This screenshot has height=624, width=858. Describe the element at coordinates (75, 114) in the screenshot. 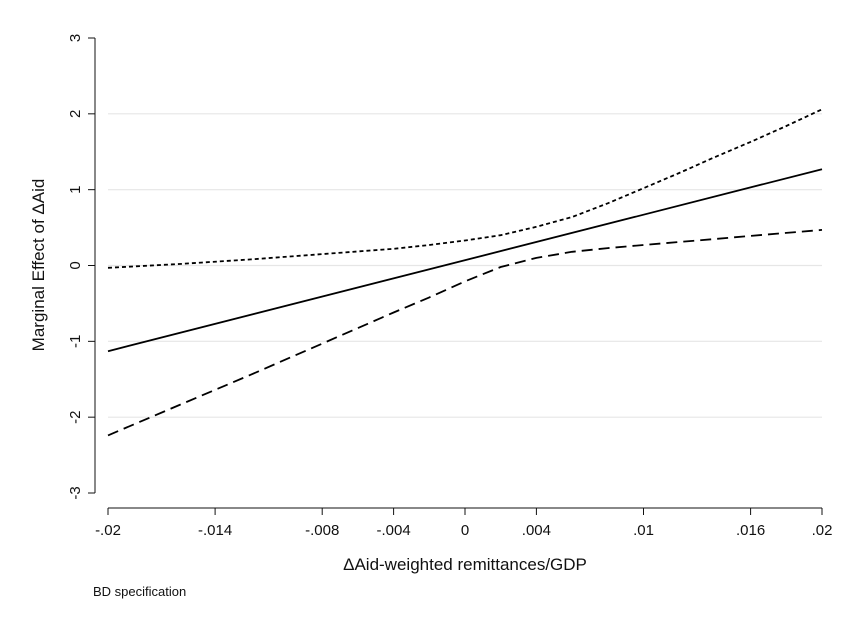

I see `y-tick-label: 2` at that location.